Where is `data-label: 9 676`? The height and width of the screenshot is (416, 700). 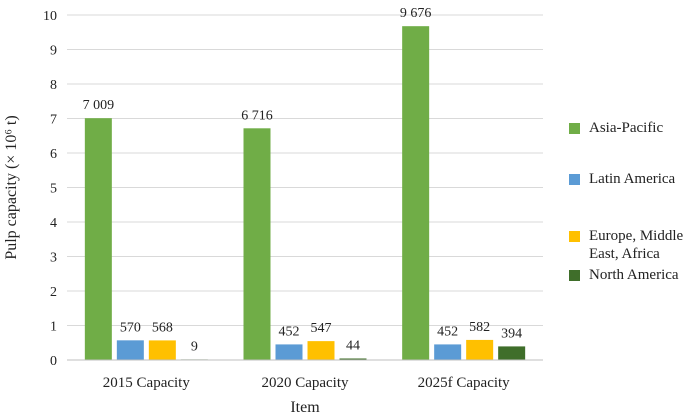
data-label: 9 676 is located at coordinates (416, 13).